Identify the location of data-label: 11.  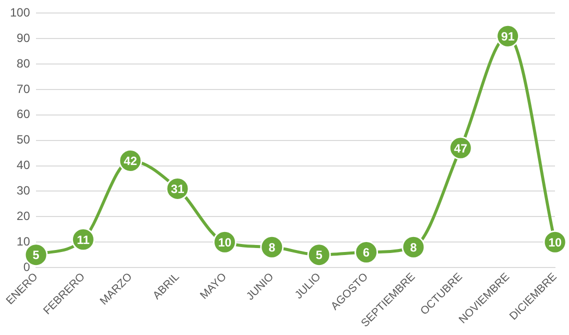
(83, 239).